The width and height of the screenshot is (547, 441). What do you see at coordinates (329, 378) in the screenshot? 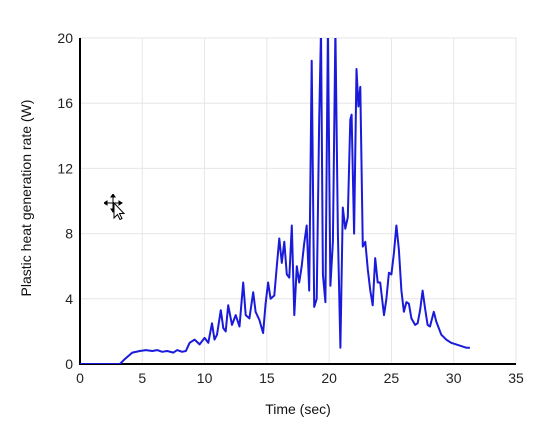
I see `x-tick-label: 20` at bounding box center [329, 378].